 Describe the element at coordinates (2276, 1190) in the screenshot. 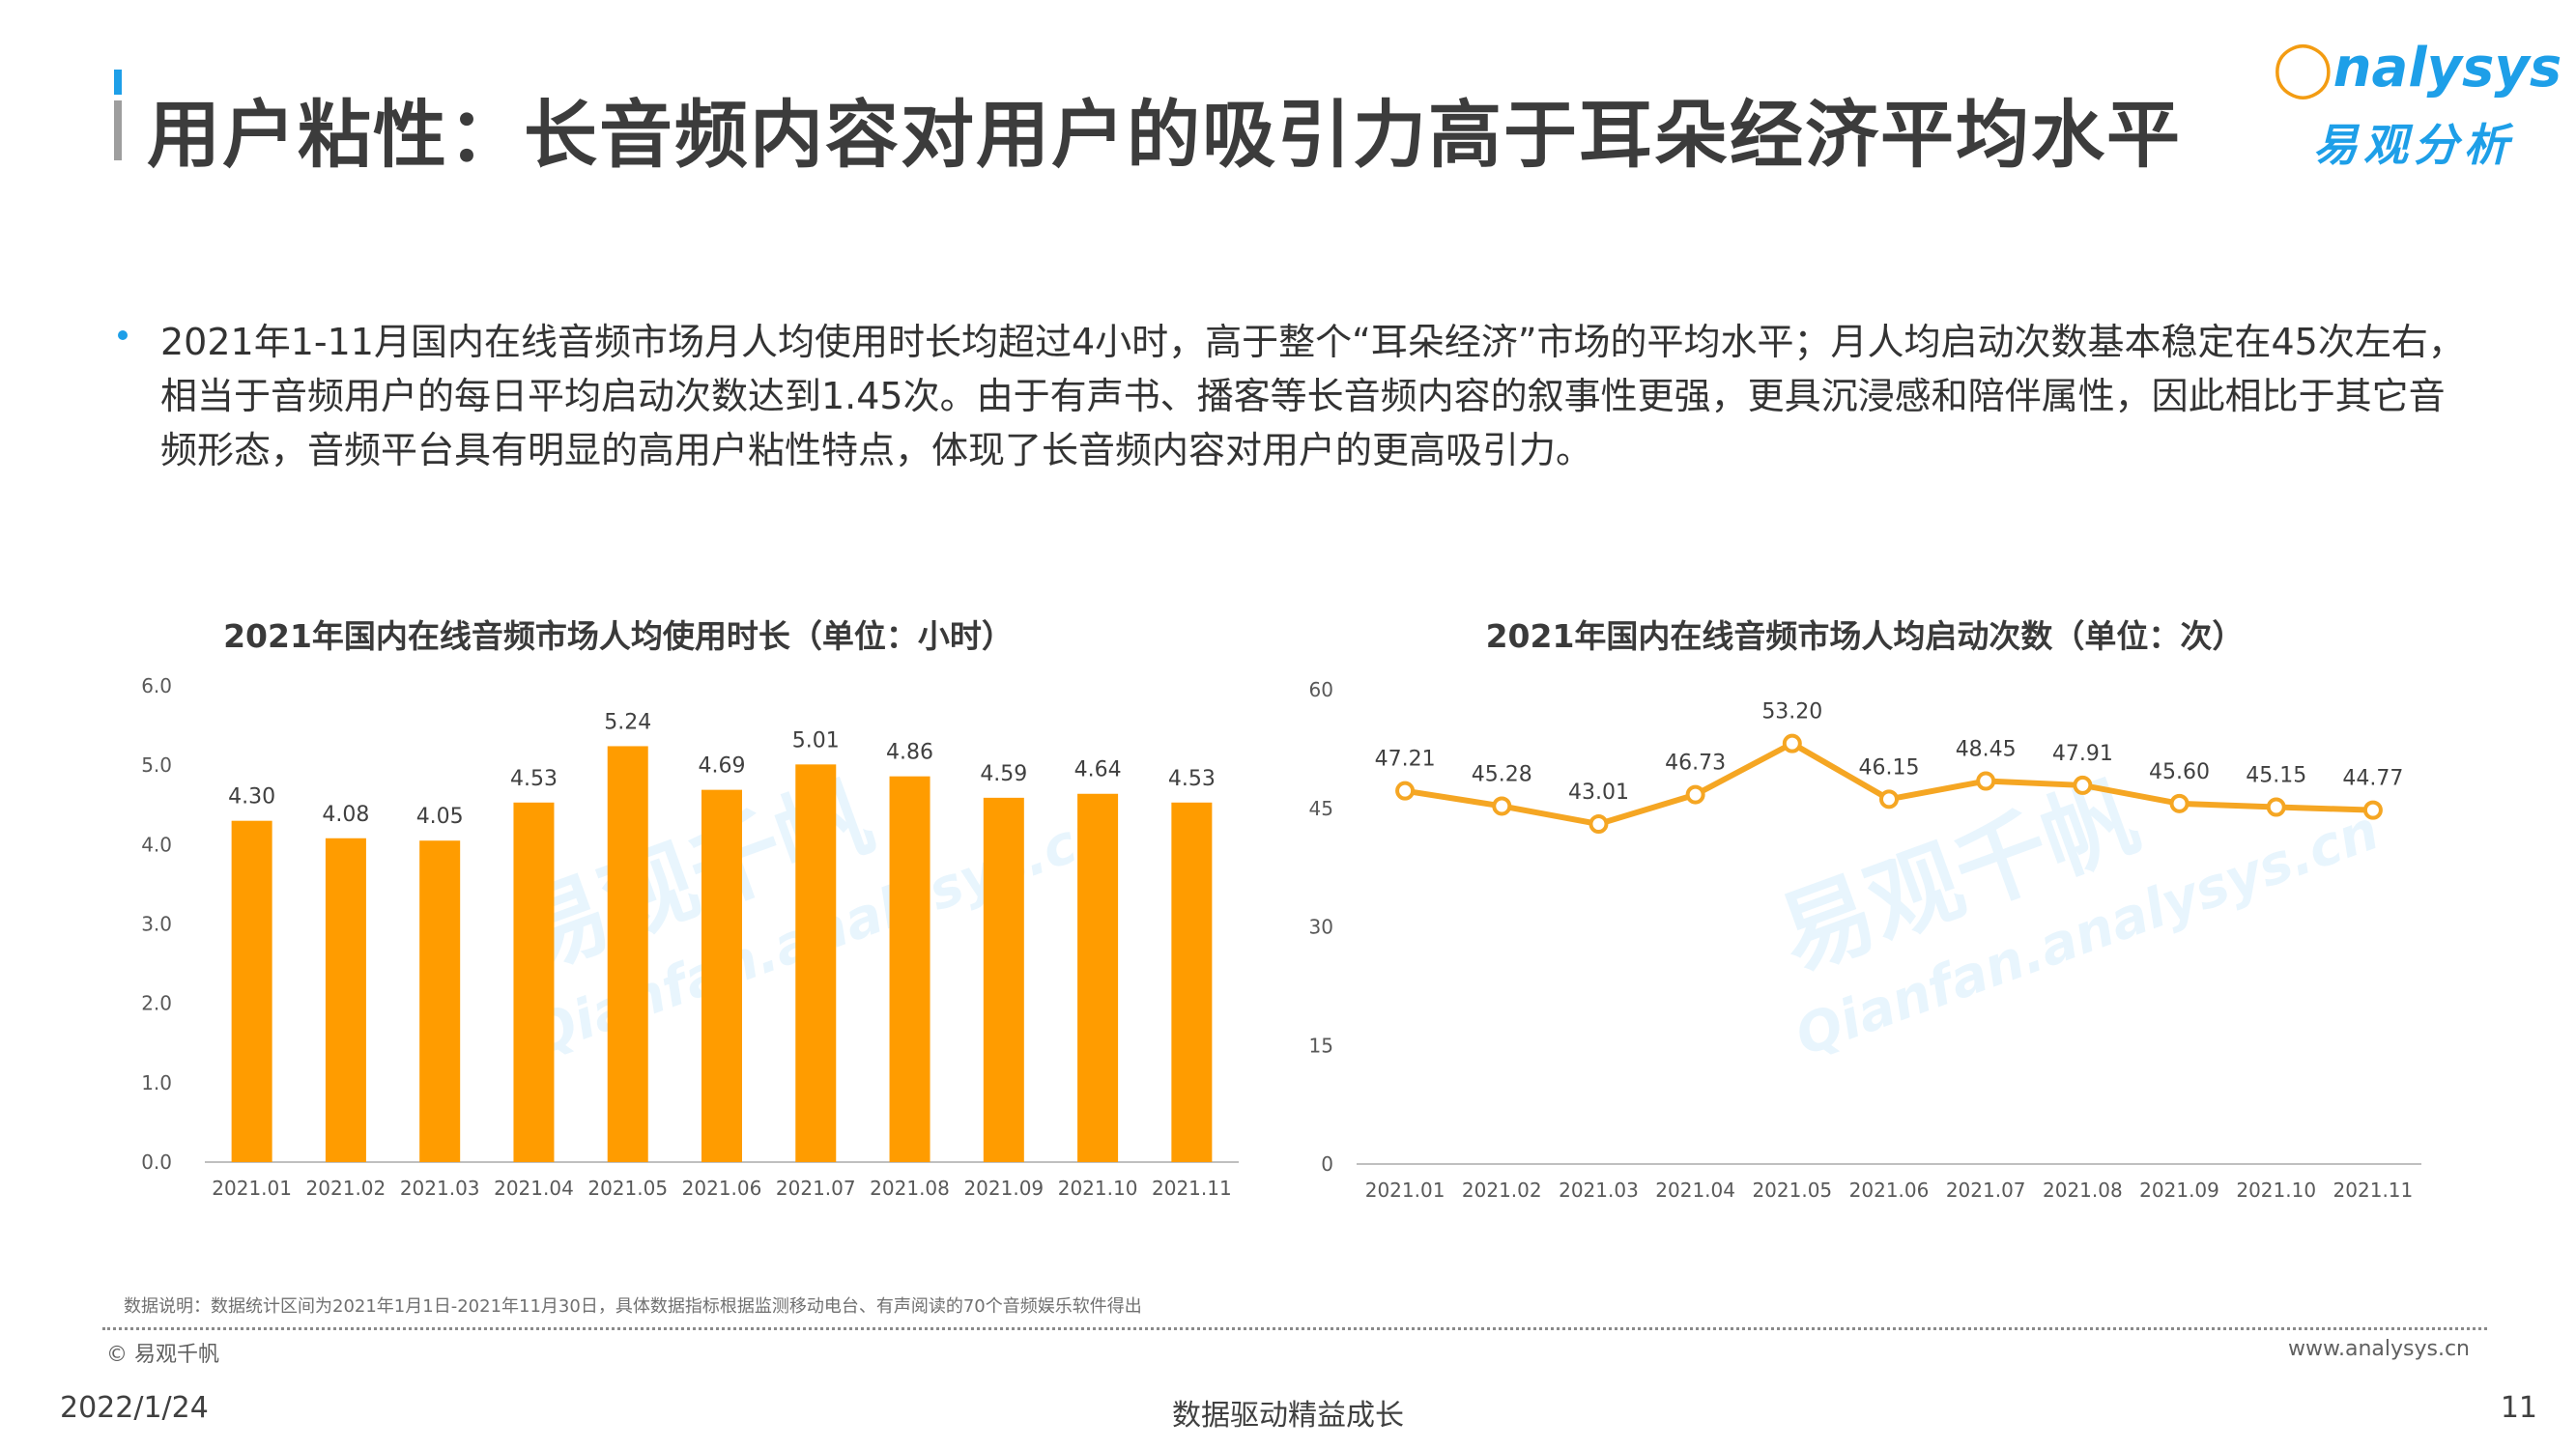

I see `line-x-tick-label: 2021.10` at that location.